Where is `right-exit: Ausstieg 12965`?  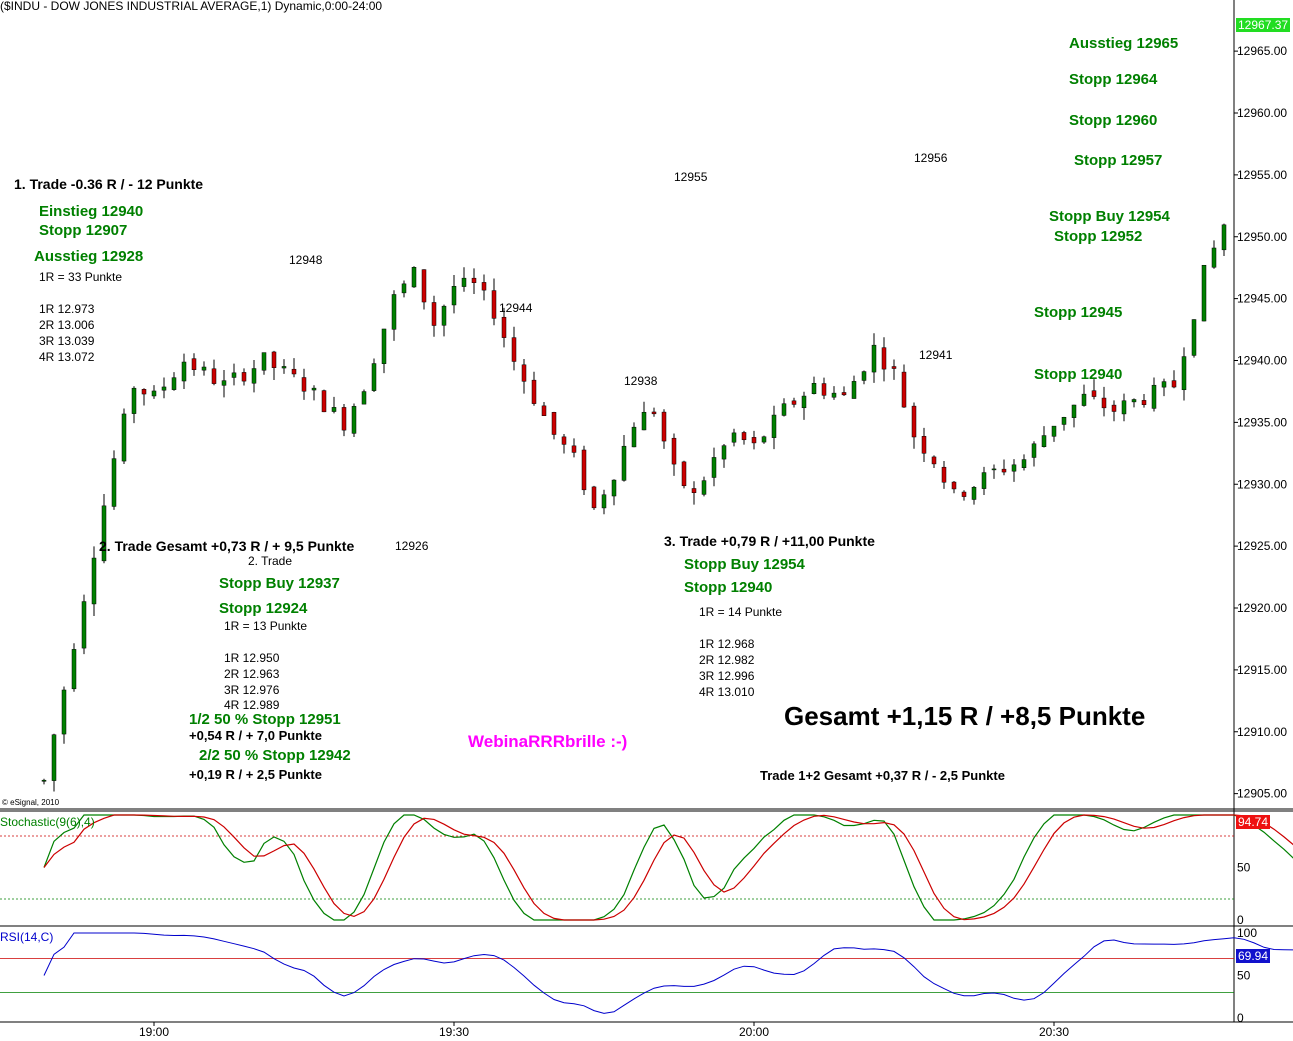
right-exit: Ausstieg 12965 is located at coordinates (1124, 43).